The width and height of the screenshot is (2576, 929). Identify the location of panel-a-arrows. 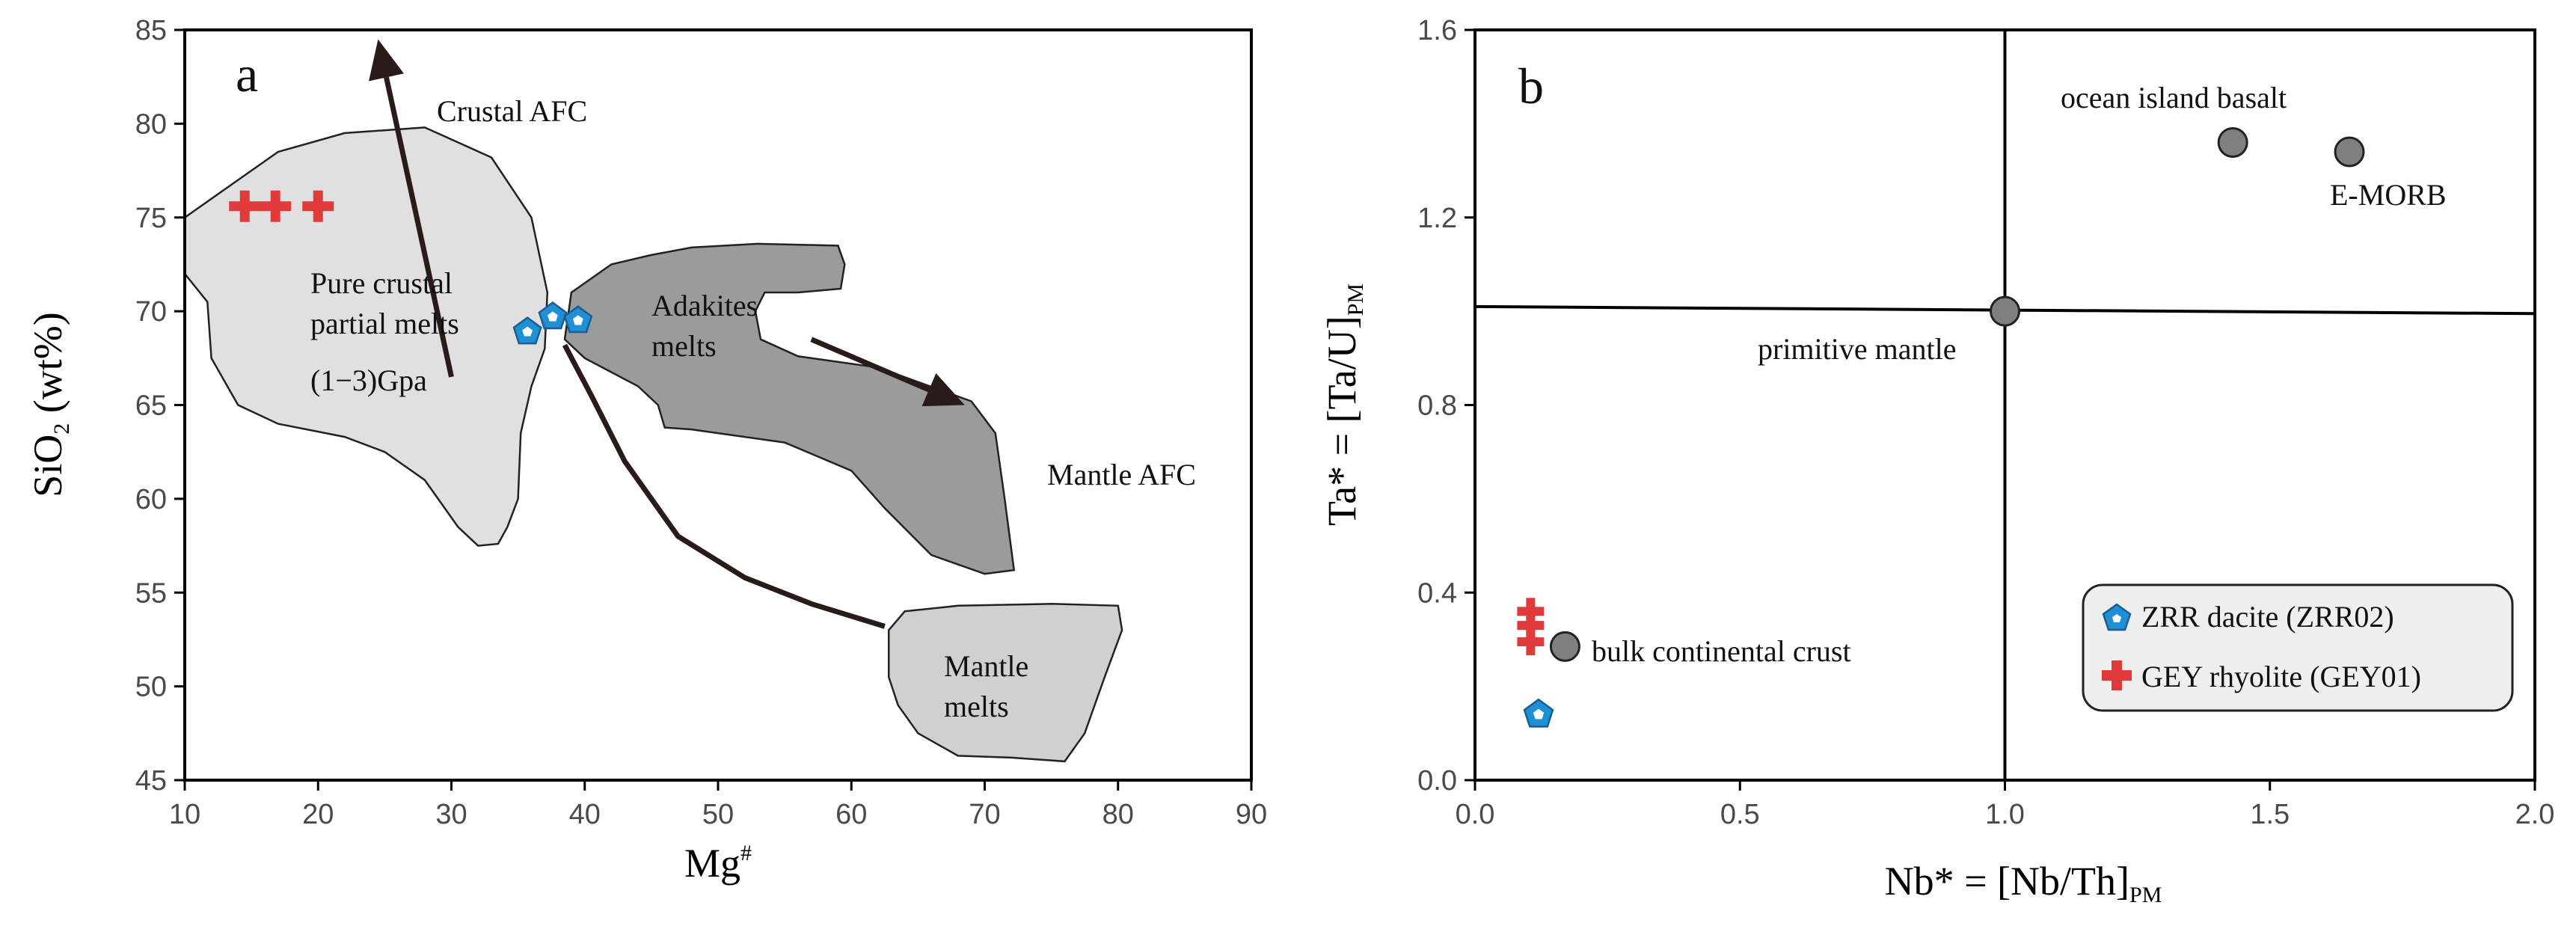
(667, 223).